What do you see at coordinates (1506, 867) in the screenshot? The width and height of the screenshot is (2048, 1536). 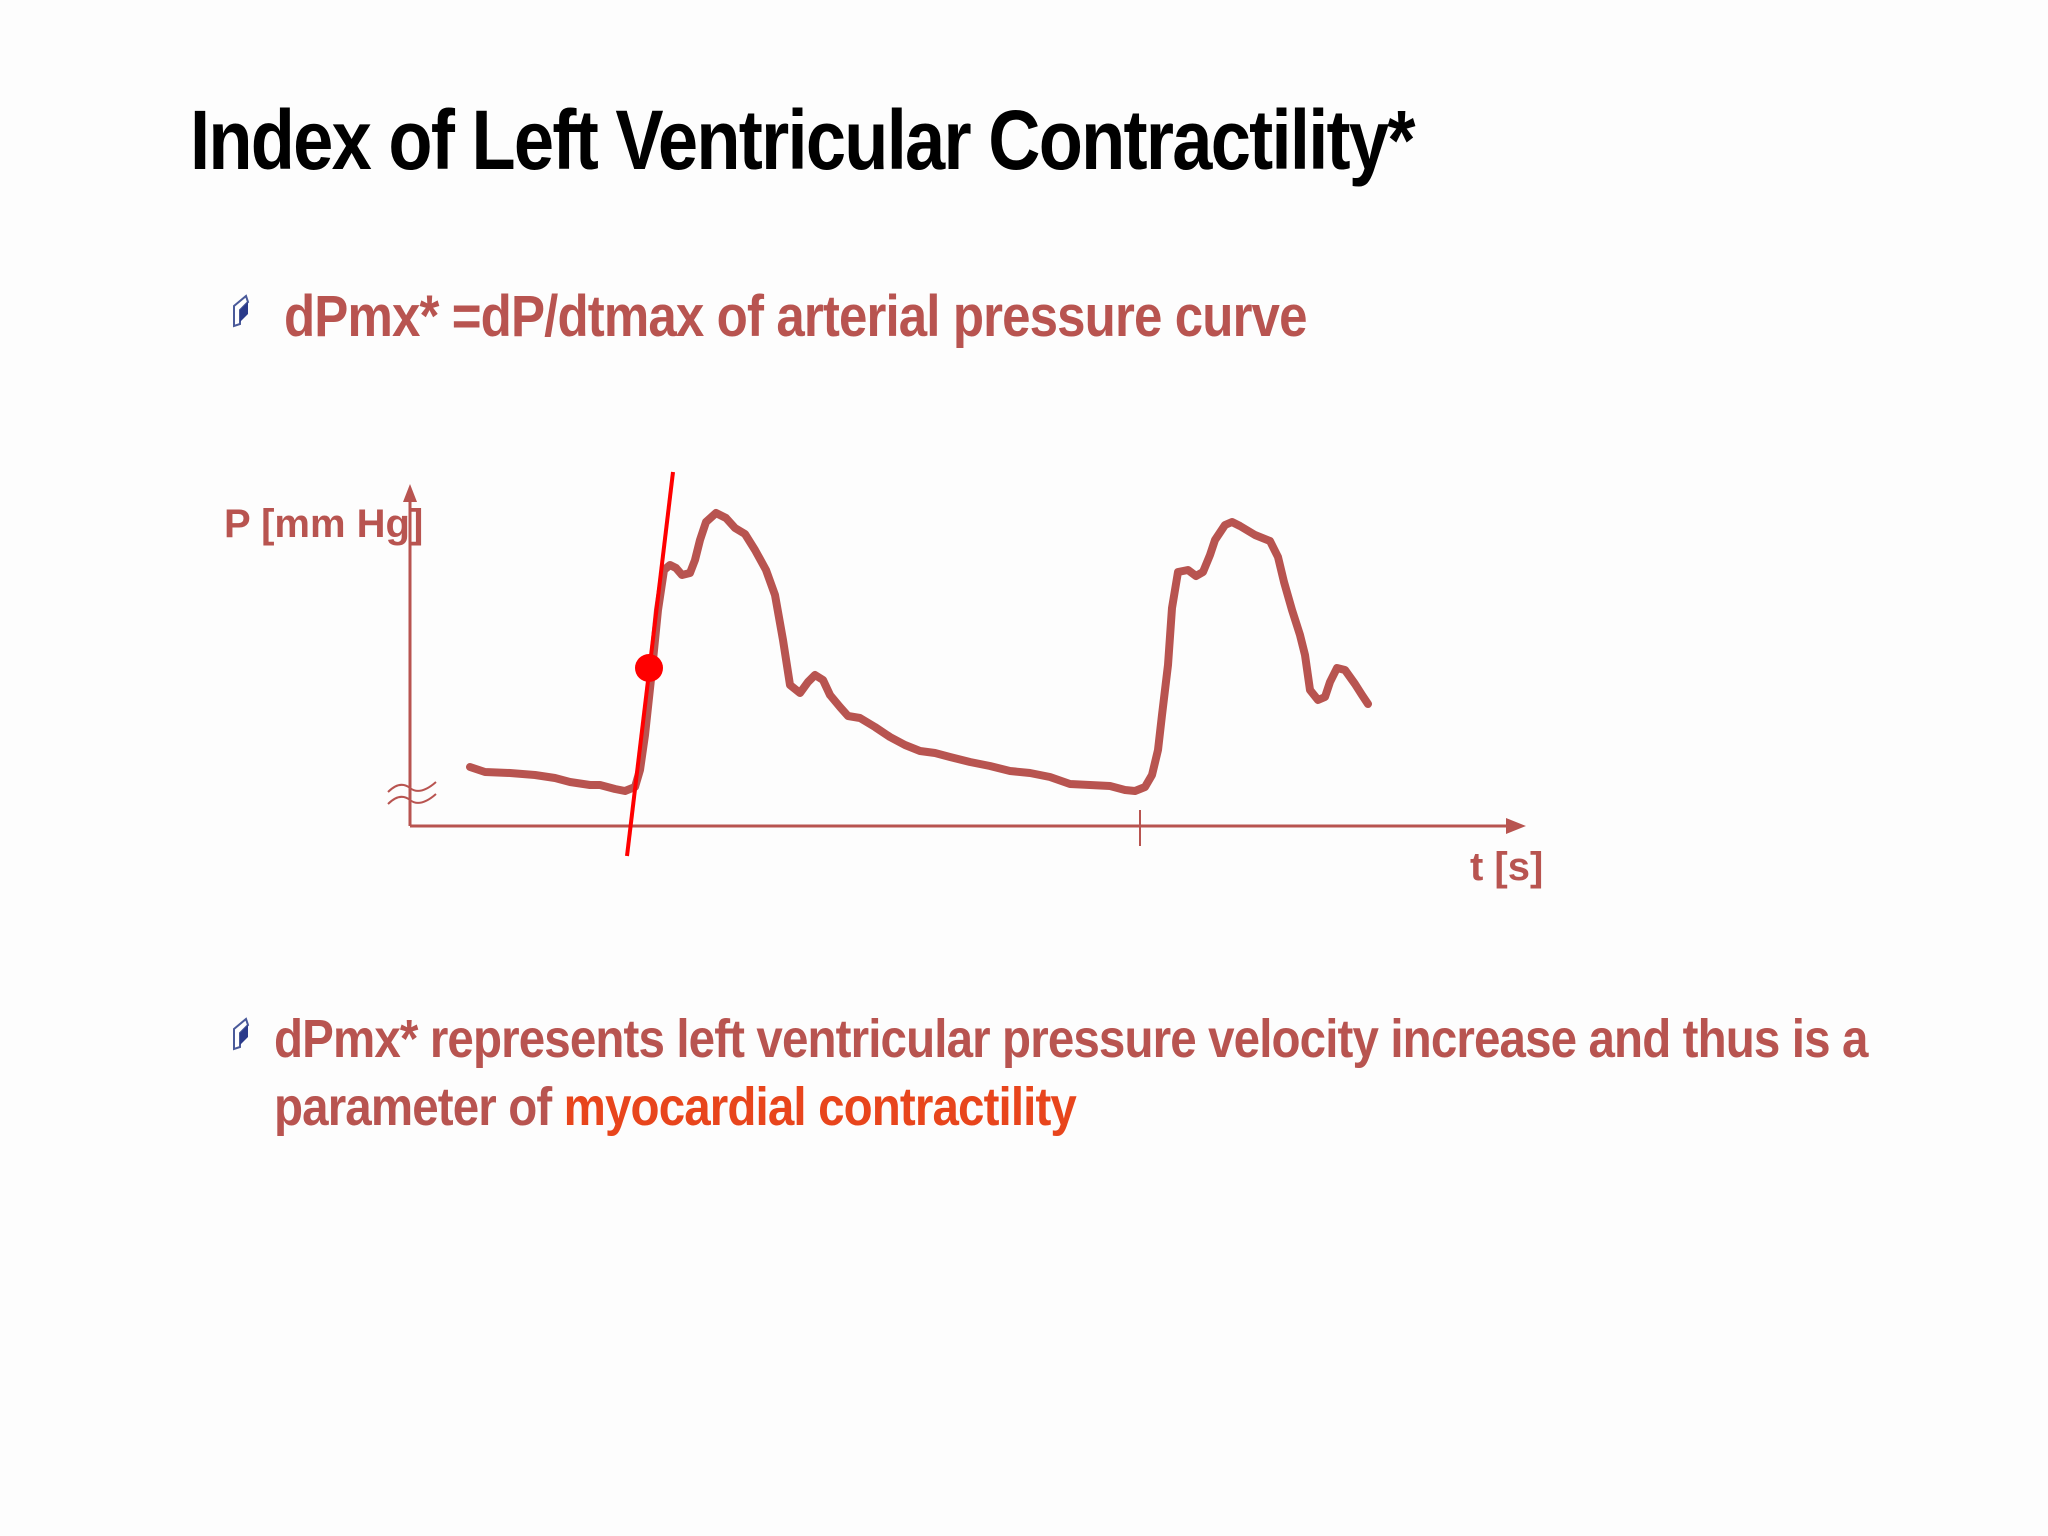 I see `x-axis-label: t [s]` at bounding box center [1506, 867].